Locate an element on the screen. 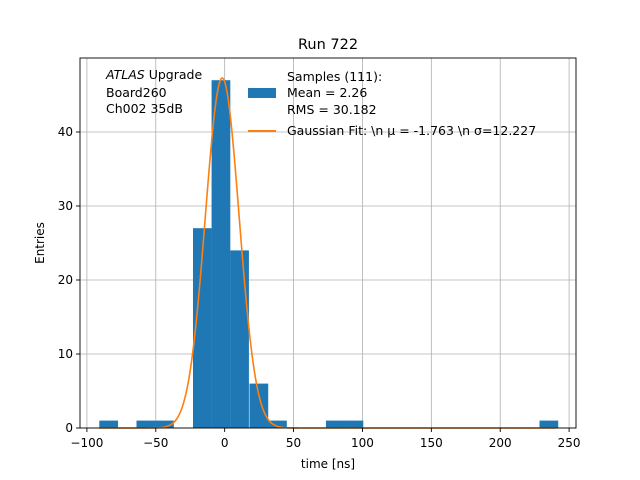  x-tick-label: 150 is located at coordinates (431, 443).